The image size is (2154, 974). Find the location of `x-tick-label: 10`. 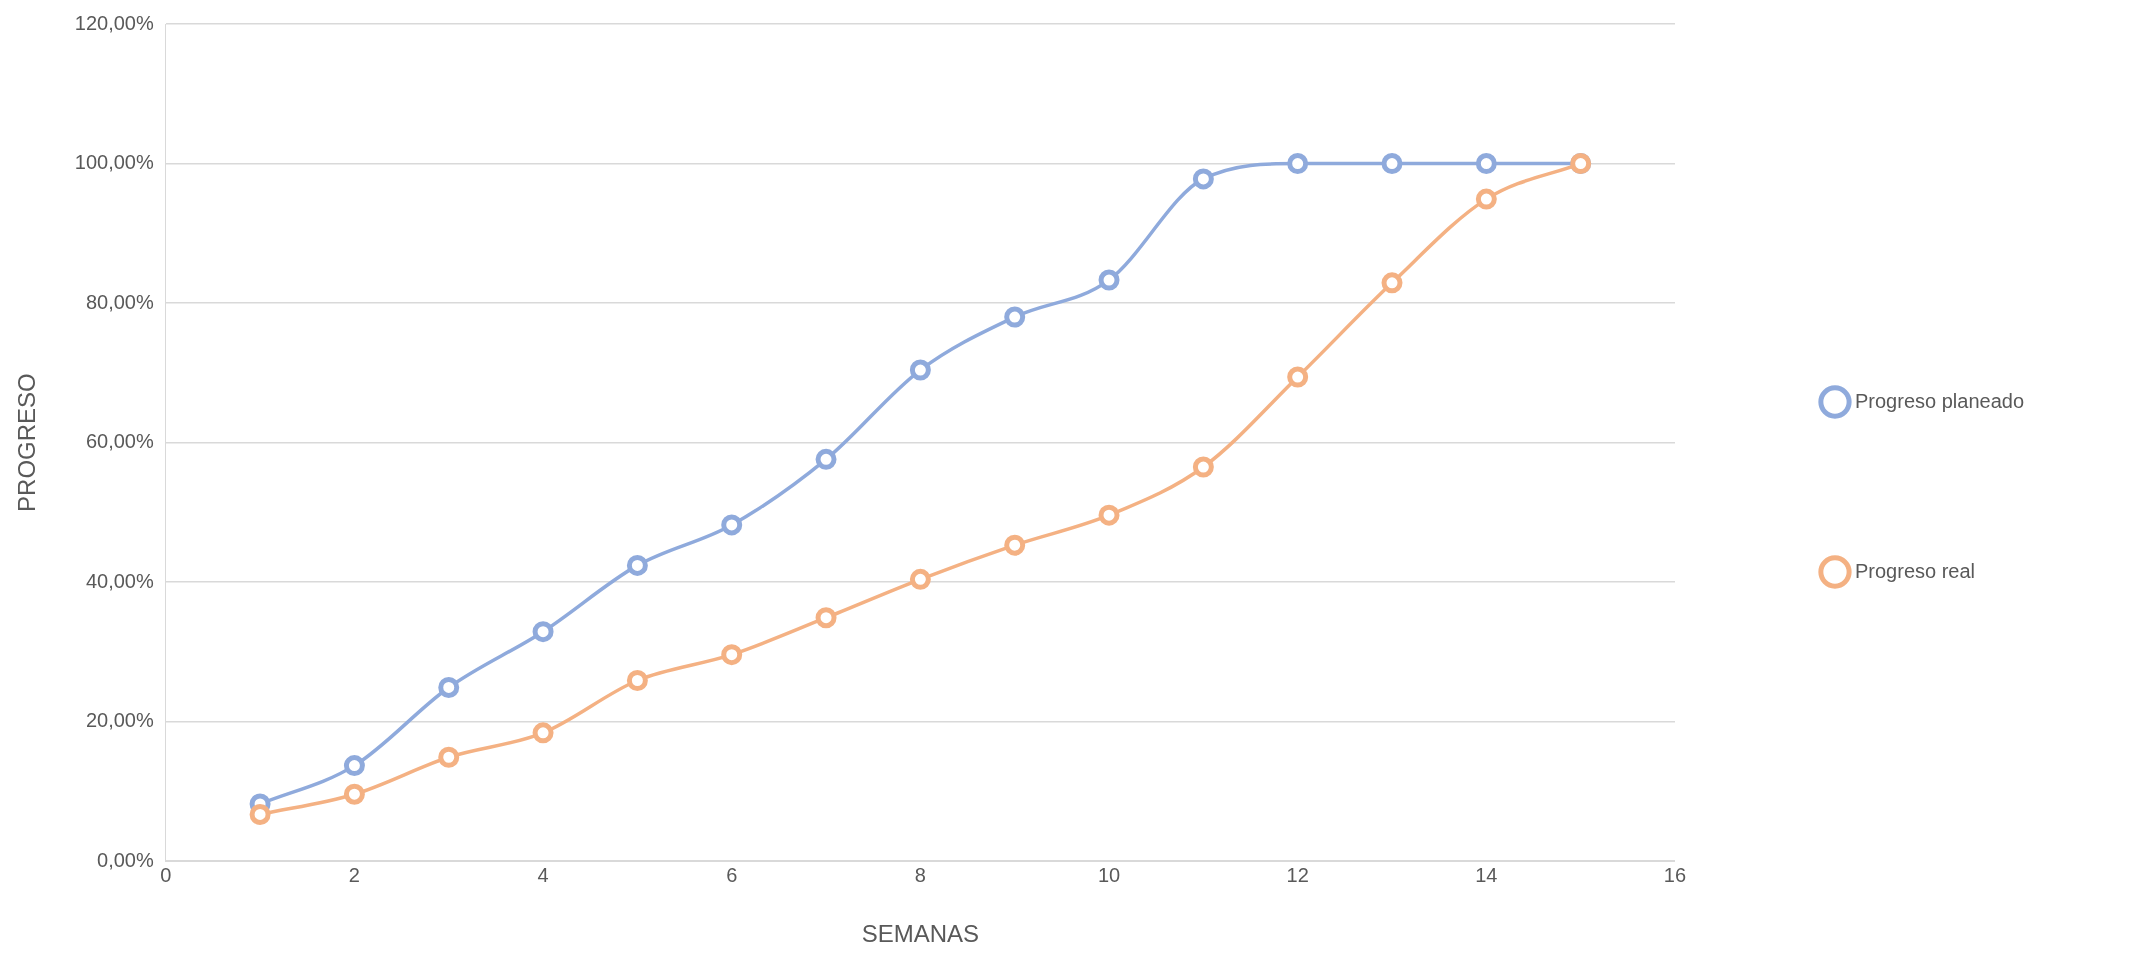

x-tick-label: 10 is located at coordinates (1109, 874).